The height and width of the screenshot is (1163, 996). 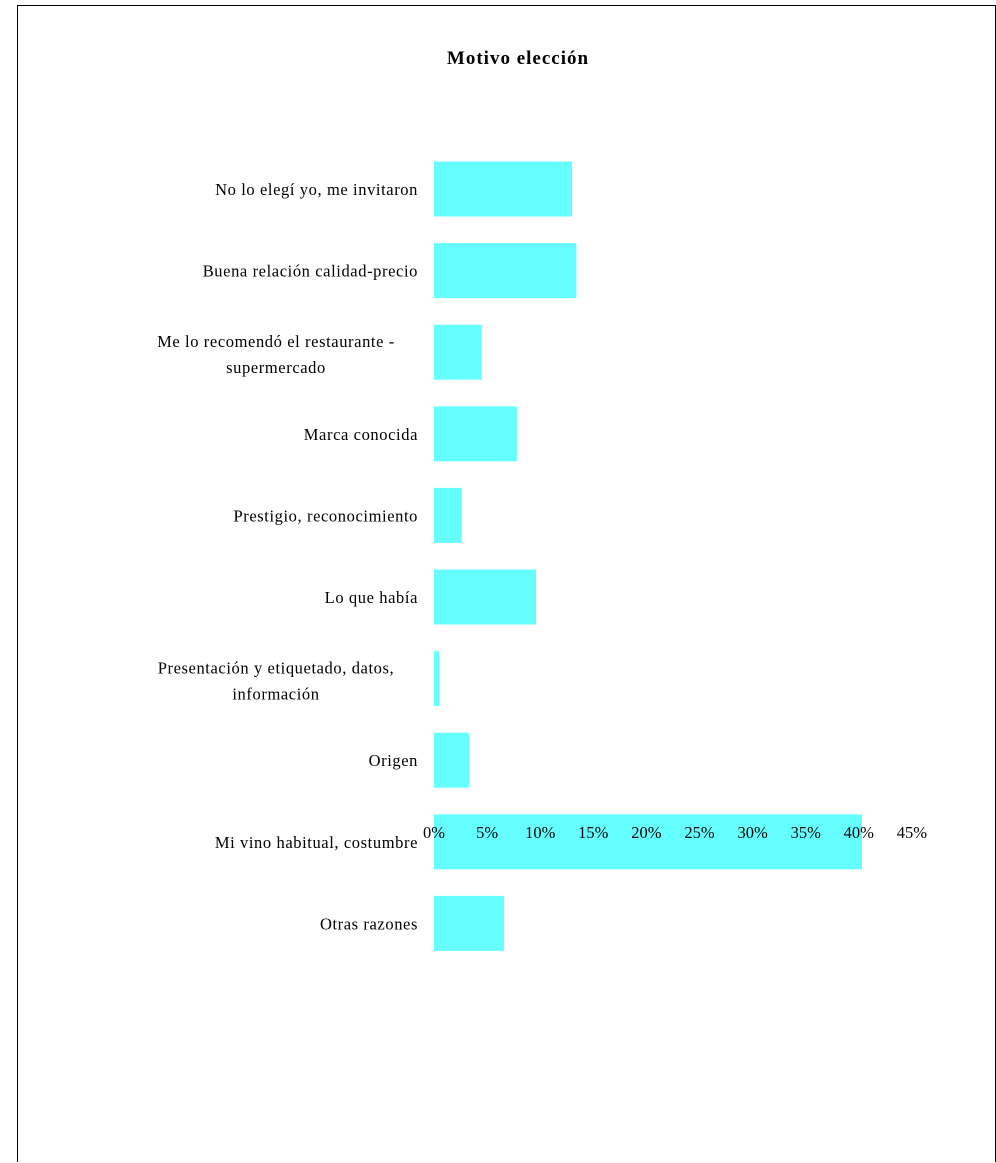 What do you see at coordinates (434, 832) in the screenshot?
I see `x-tick-label: 0%` at bounding box center [434, 832].